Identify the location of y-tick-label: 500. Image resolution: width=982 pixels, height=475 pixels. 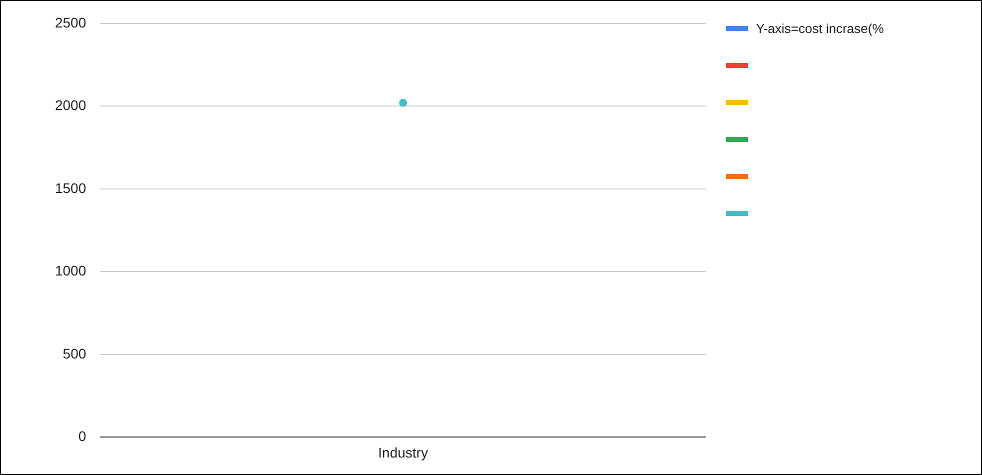
(74, 353).